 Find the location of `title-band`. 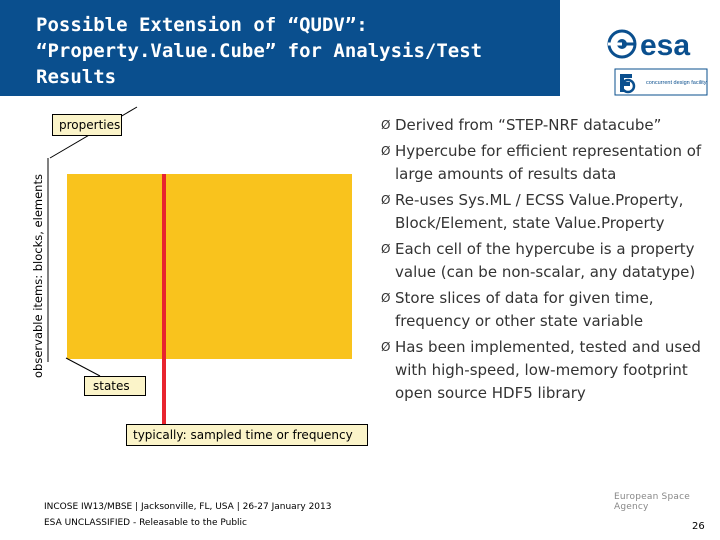

title-band is located at coordinates (280, 48).